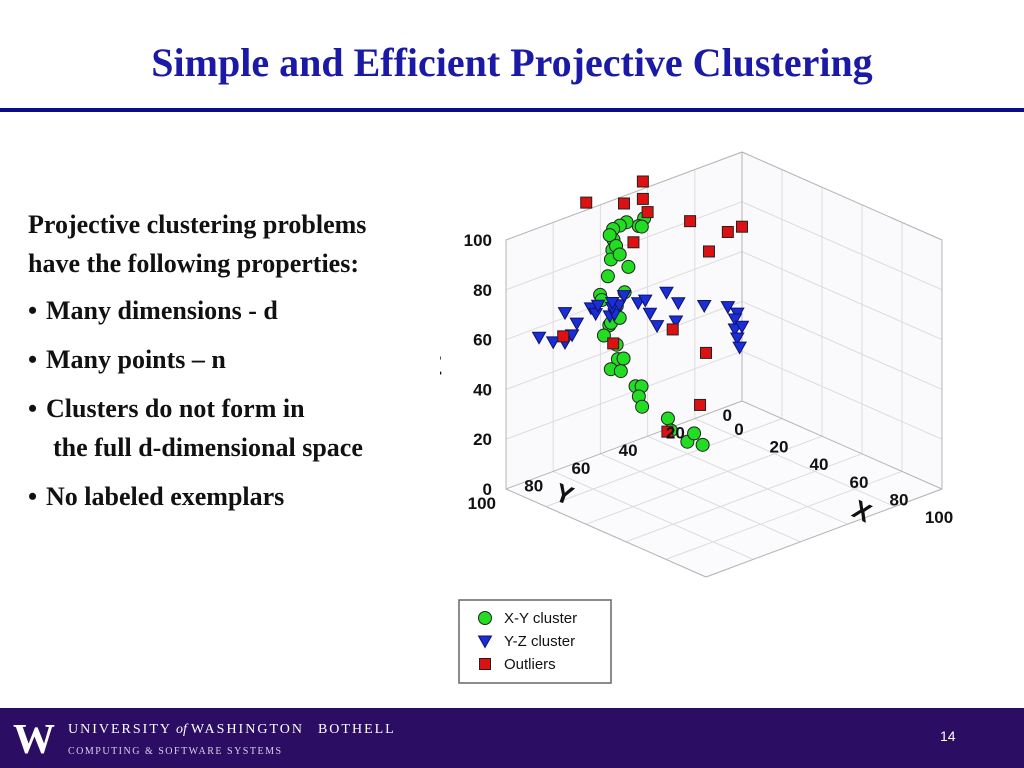 The width and height of the screenshot is (1024, 768). I want to click on z-tick-label: 60, so click(482, 340).